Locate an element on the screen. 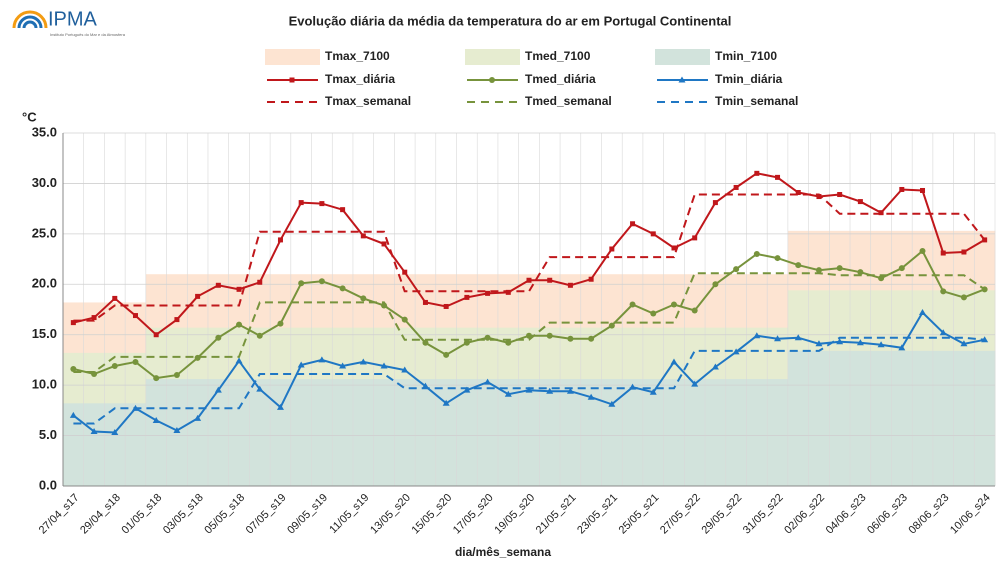  y-tick-label: 5.0 is located at coordinates (48, 434).